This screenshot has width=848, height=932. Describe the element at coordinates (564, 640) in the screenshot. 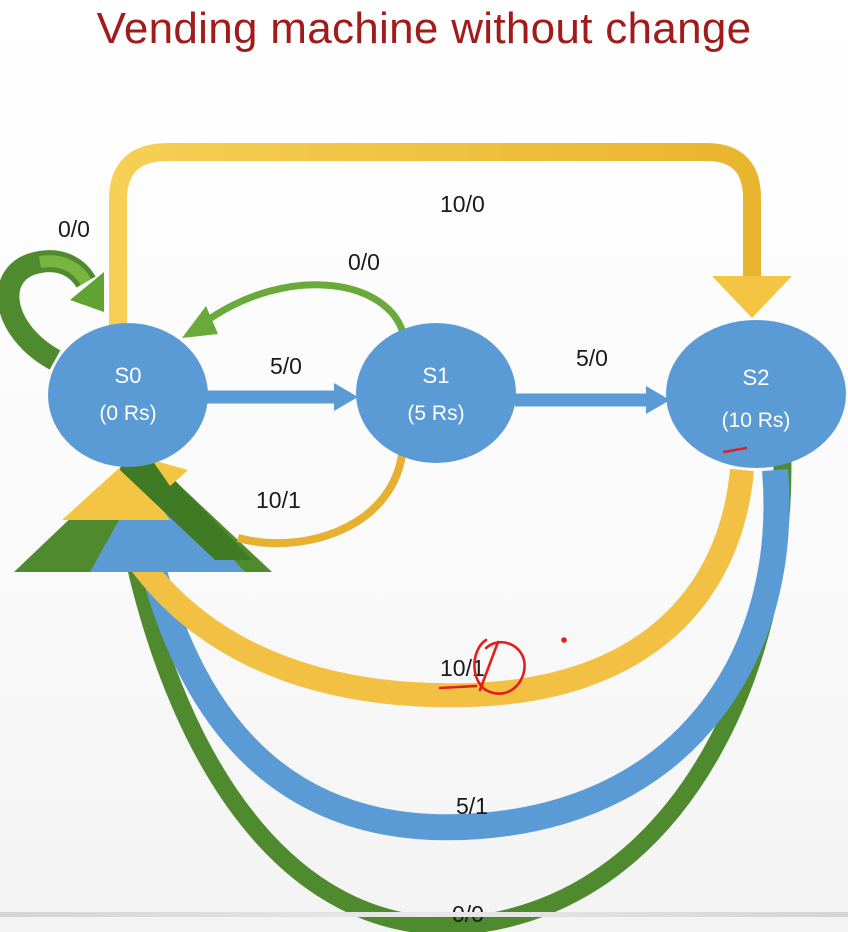

I see `pen-dot` at that location.